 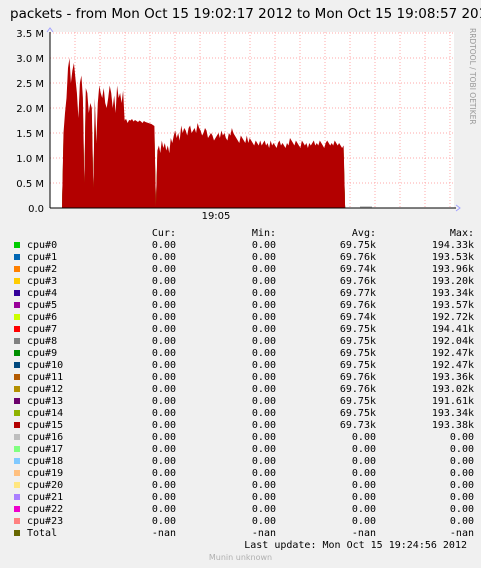 What do you see at coordinates (30, 134) in the screenshot?
I see `y-tick-label: 1.5 M` at bounding box center [30, 134].